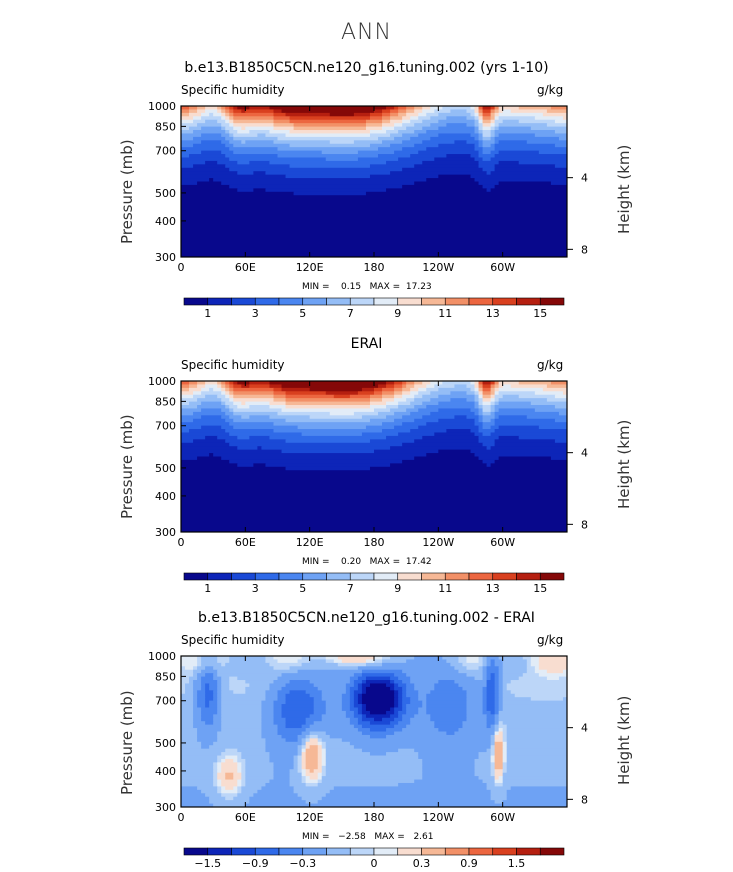  What do you see at coordinates (245, 542) in the screenshot?
I see `x-tick-label: 60E` at bounding box center [245, 542].